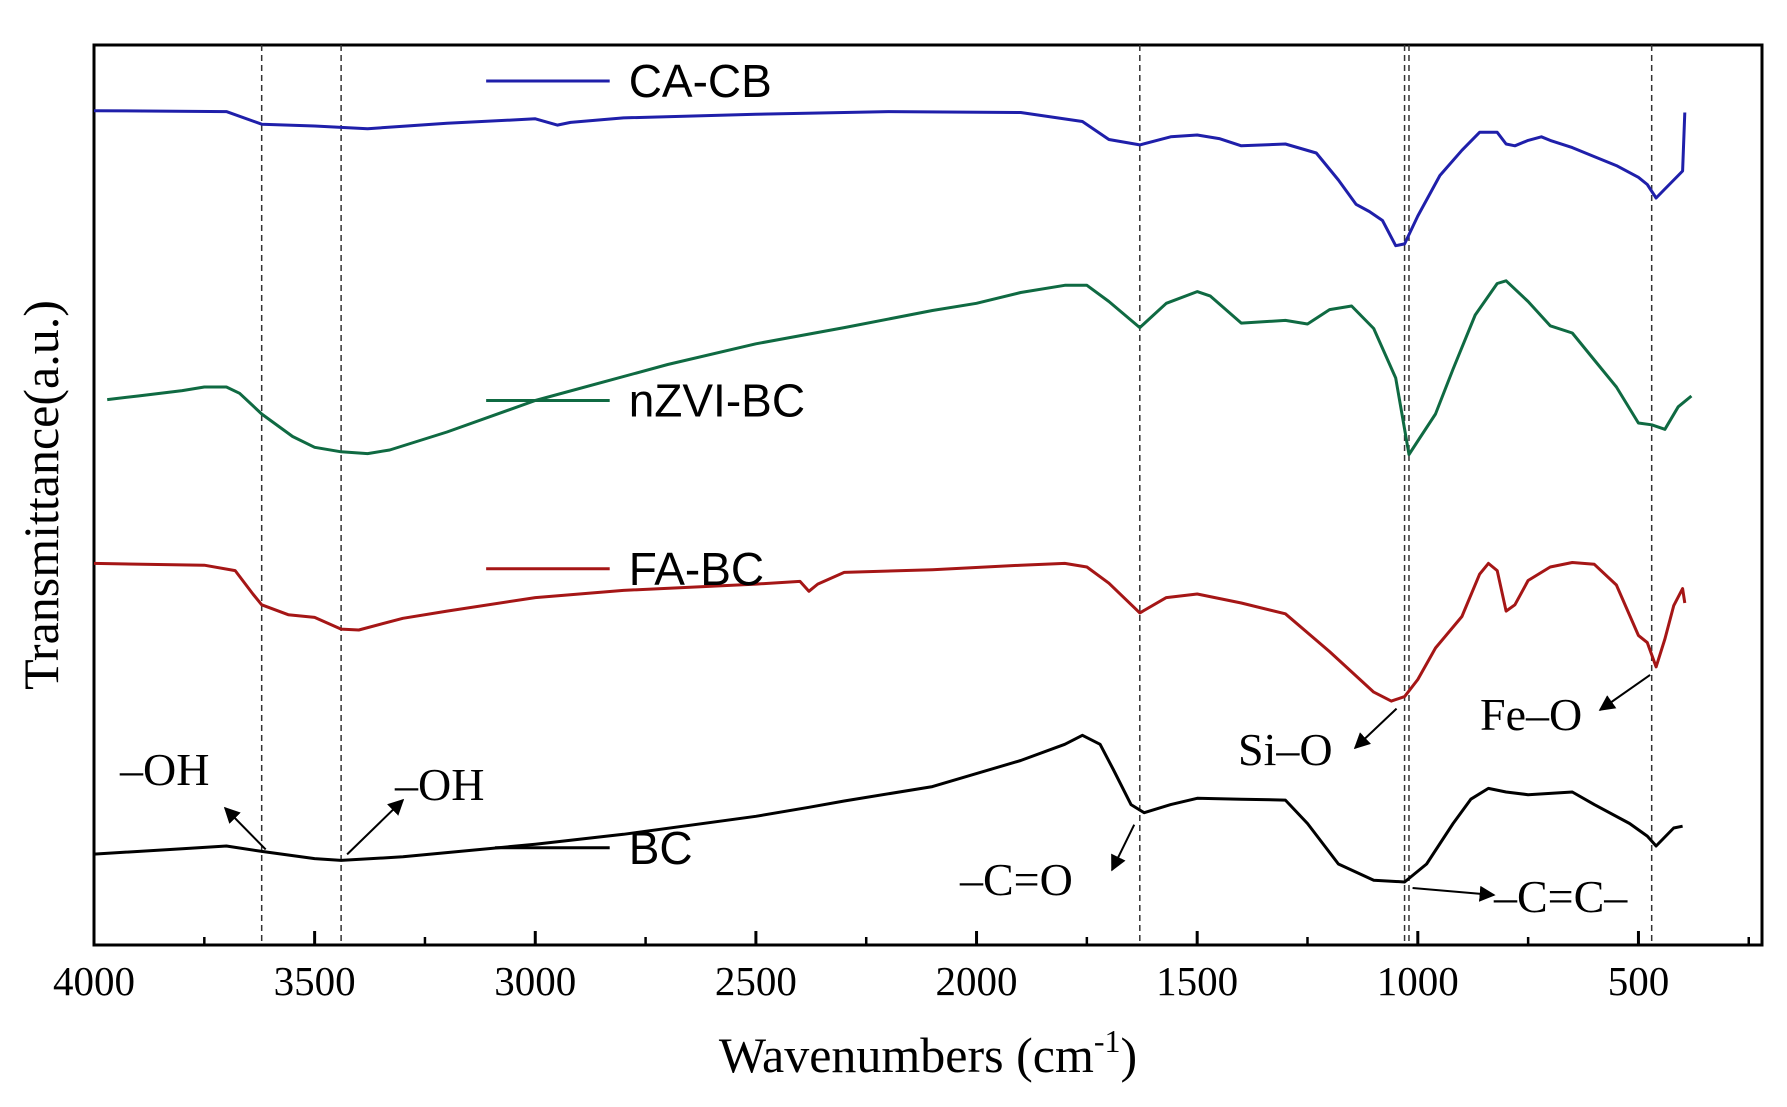  Describe the element at coordinates (906, 1055) in the screenshot. I see `x-axis-title-main: Wavenumbers (cm` at that location.